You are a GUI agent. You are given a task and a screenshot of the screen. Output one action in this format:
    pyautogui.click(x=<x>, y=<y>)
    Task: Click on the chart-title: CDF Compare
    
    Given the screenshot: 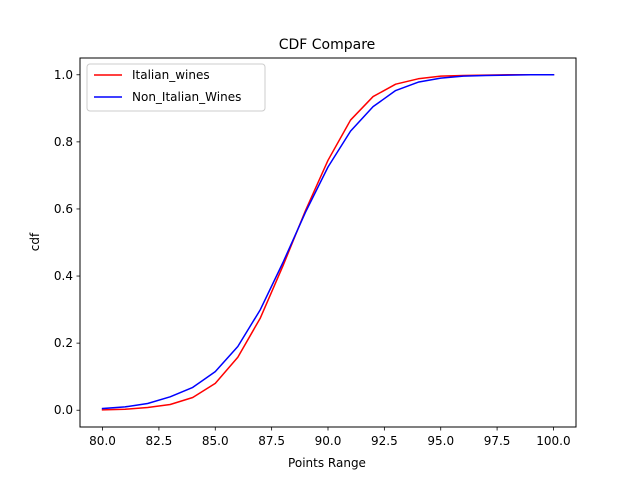 What is the action you would take?
    pyautogui.click(x=327, y=45)
    